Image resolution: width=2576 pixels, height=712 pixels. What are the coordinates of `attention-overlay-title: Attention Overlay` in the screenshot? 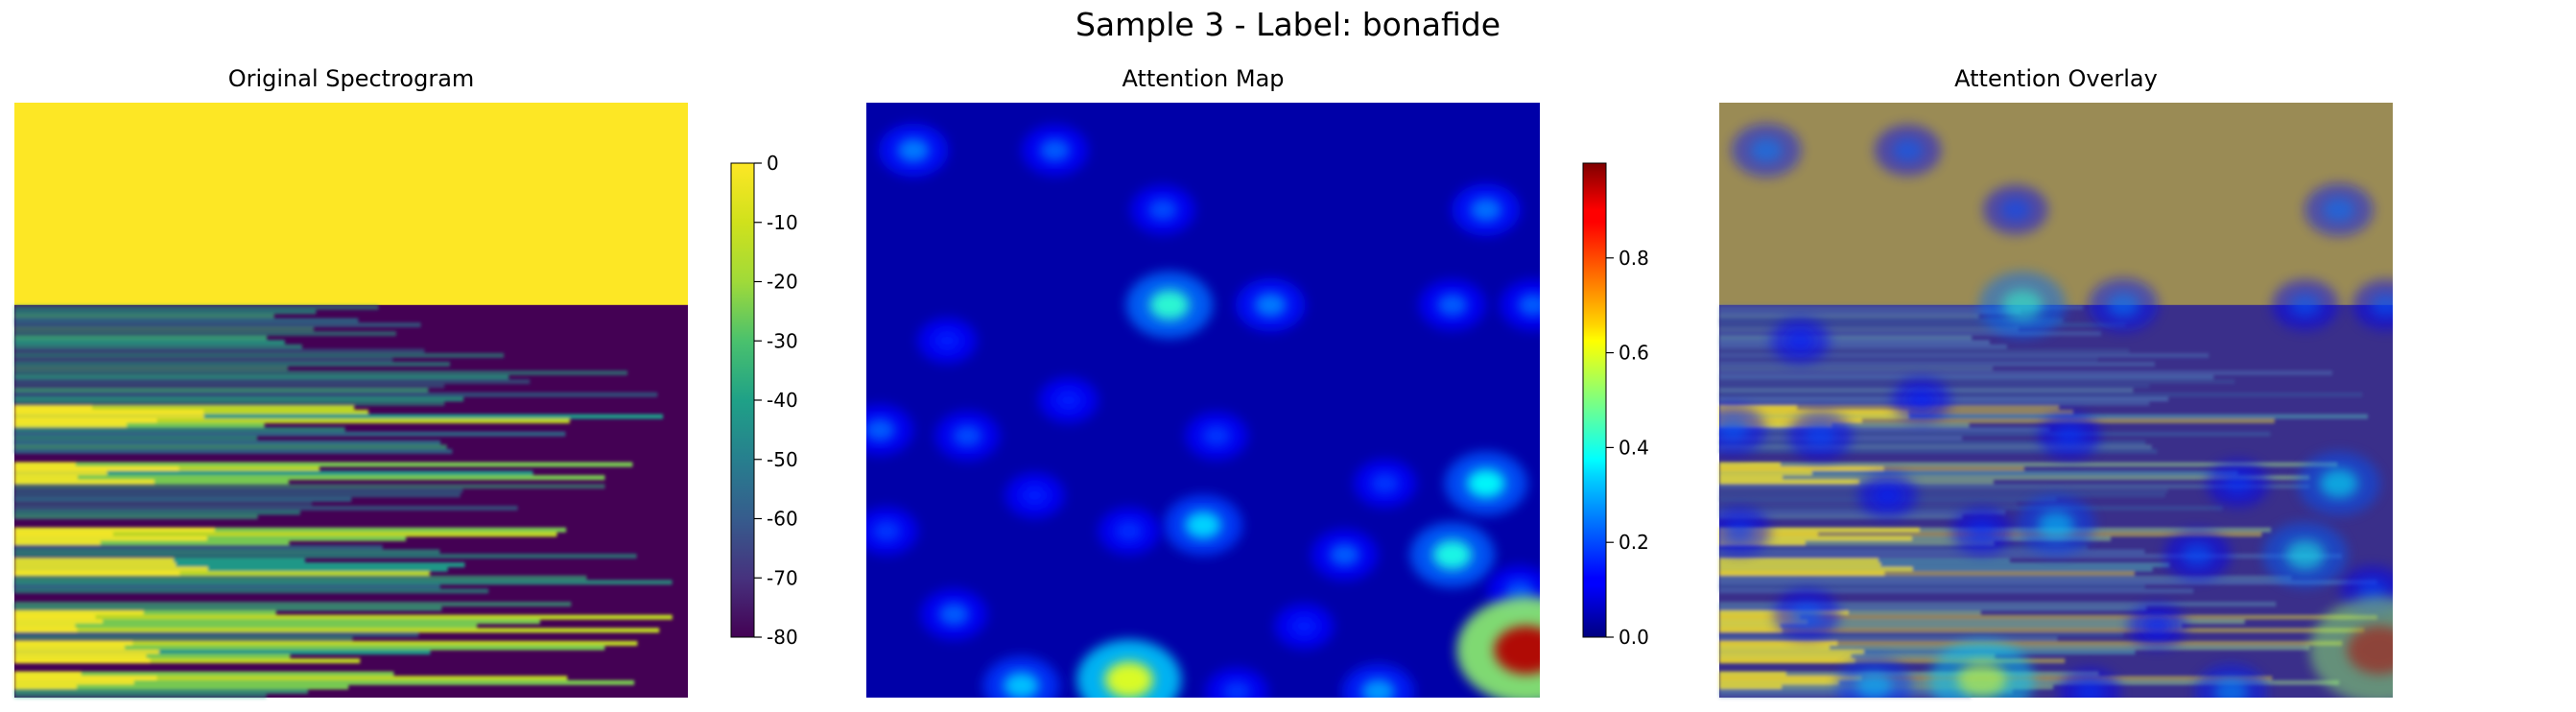 It's located at (2056, 78).